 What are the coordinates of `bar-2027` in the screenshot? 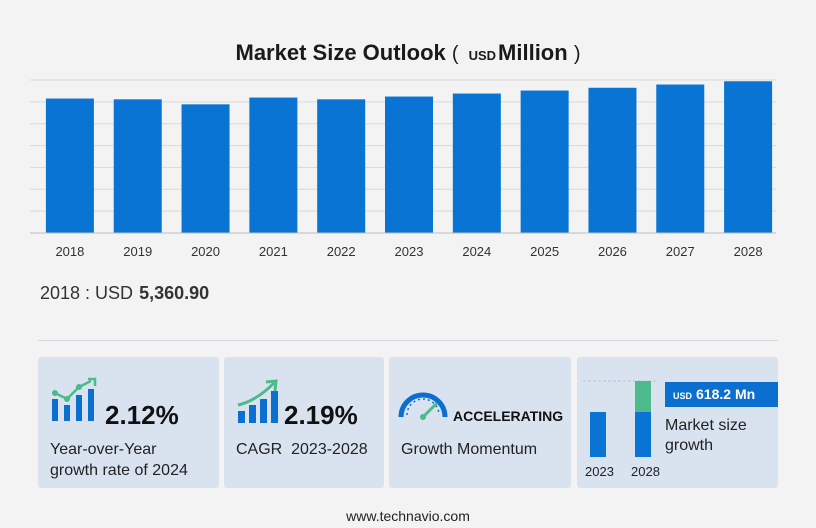 It's located at (680, 158).